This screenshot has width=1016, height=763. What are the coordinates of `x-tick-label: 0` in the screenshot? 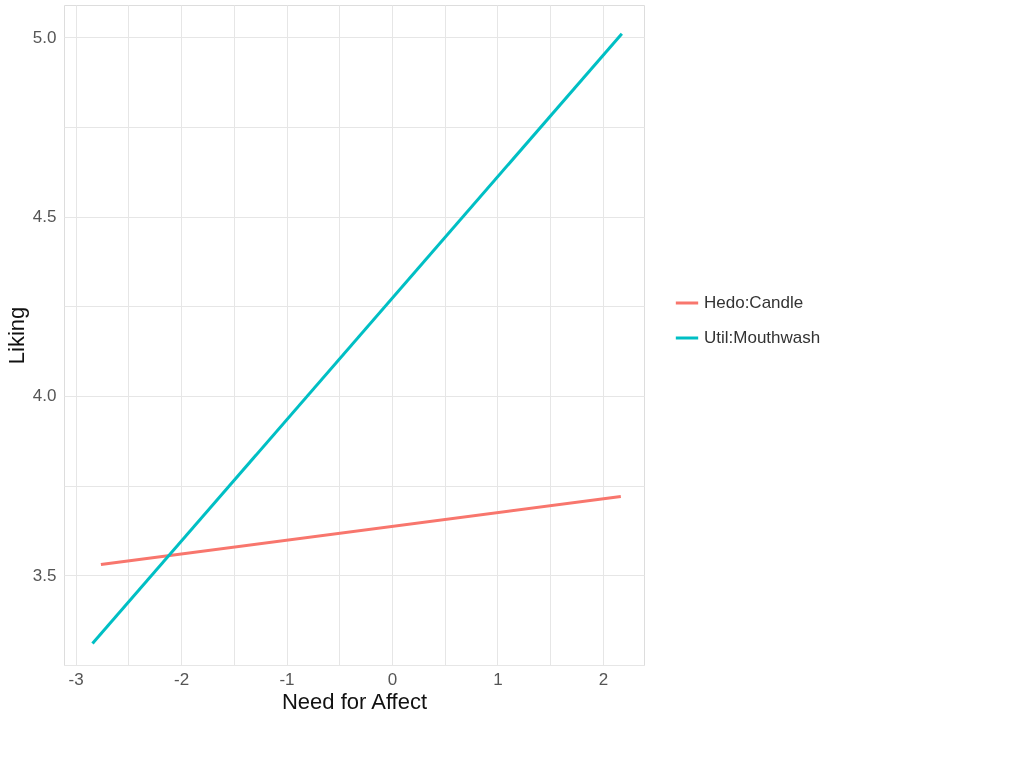 It's located at (392, 679).